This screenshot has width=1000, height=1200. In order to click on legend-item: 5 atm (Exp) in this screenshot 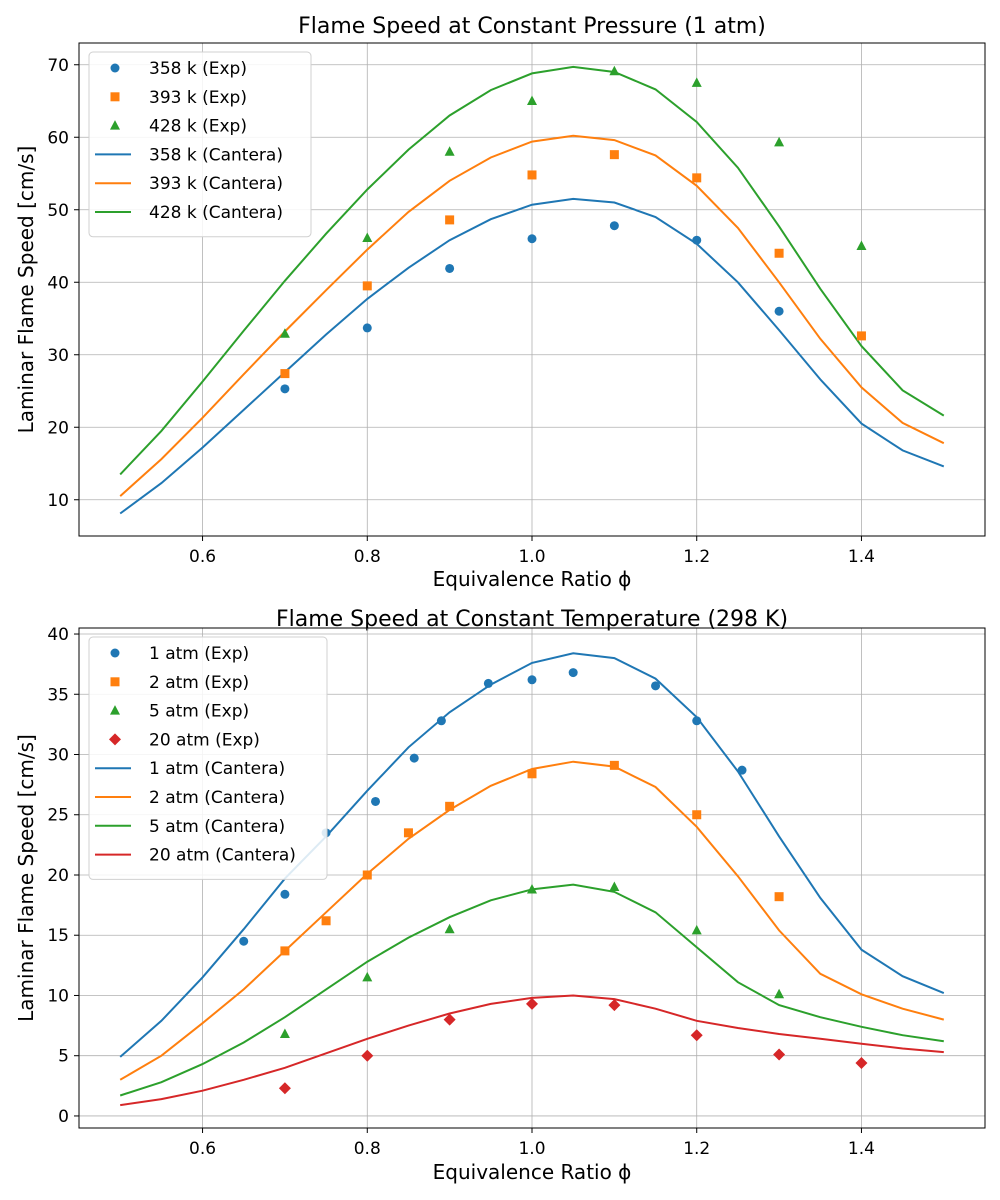, I will do `click(179, 712)`.